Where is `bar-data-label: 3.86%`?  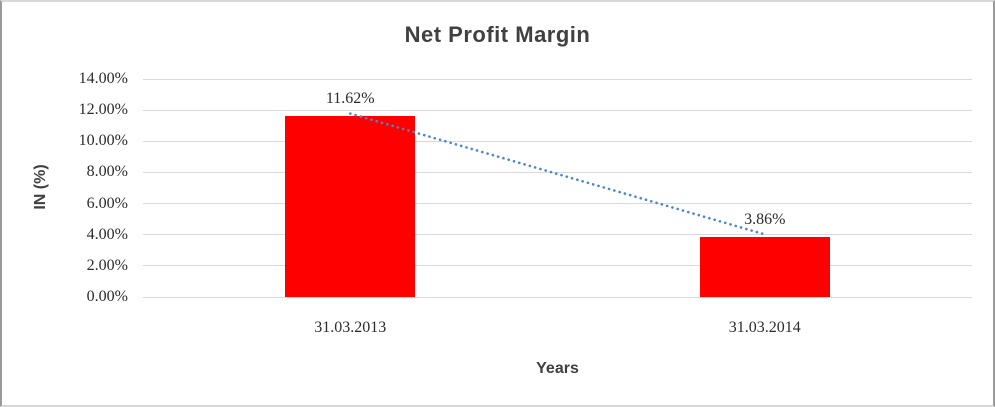
bar-data-label: 3.86% is located at coordinates (765, 219).